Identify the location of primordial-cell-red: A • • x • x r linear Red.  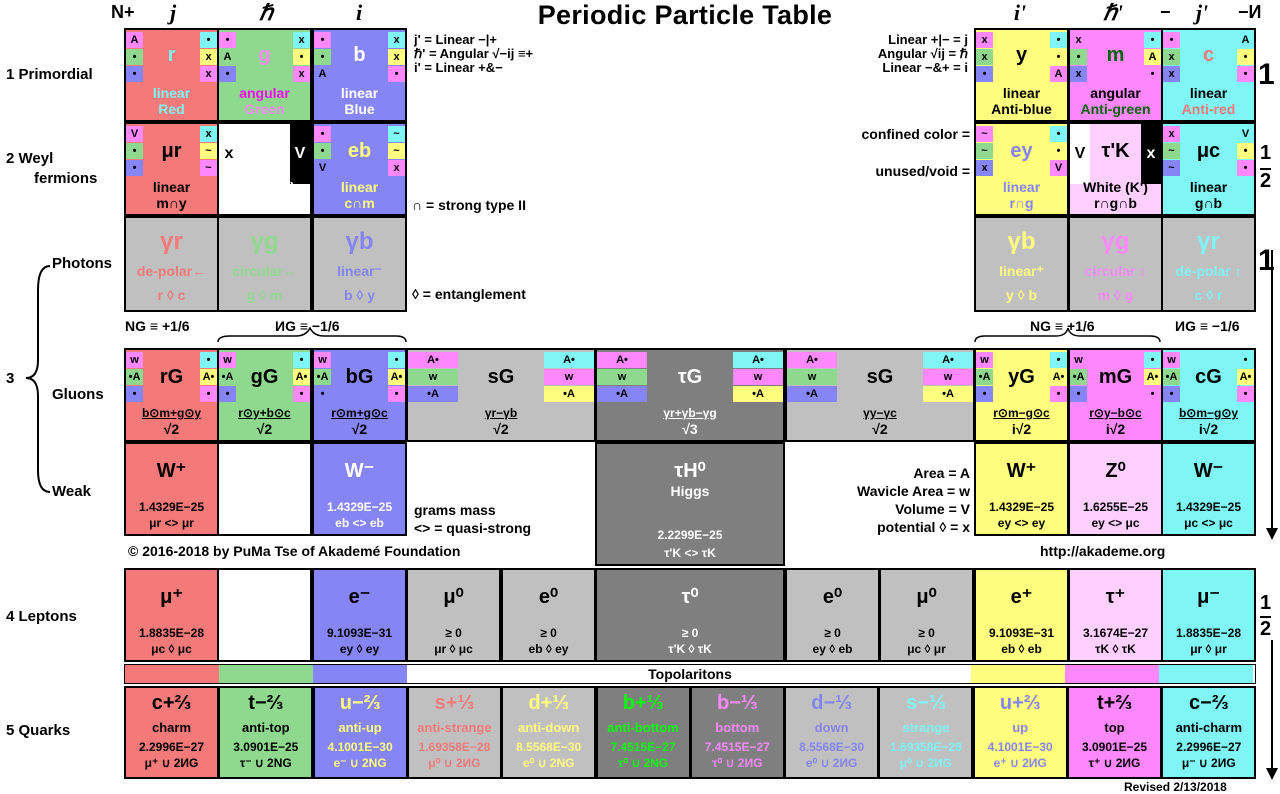
(171, 75).